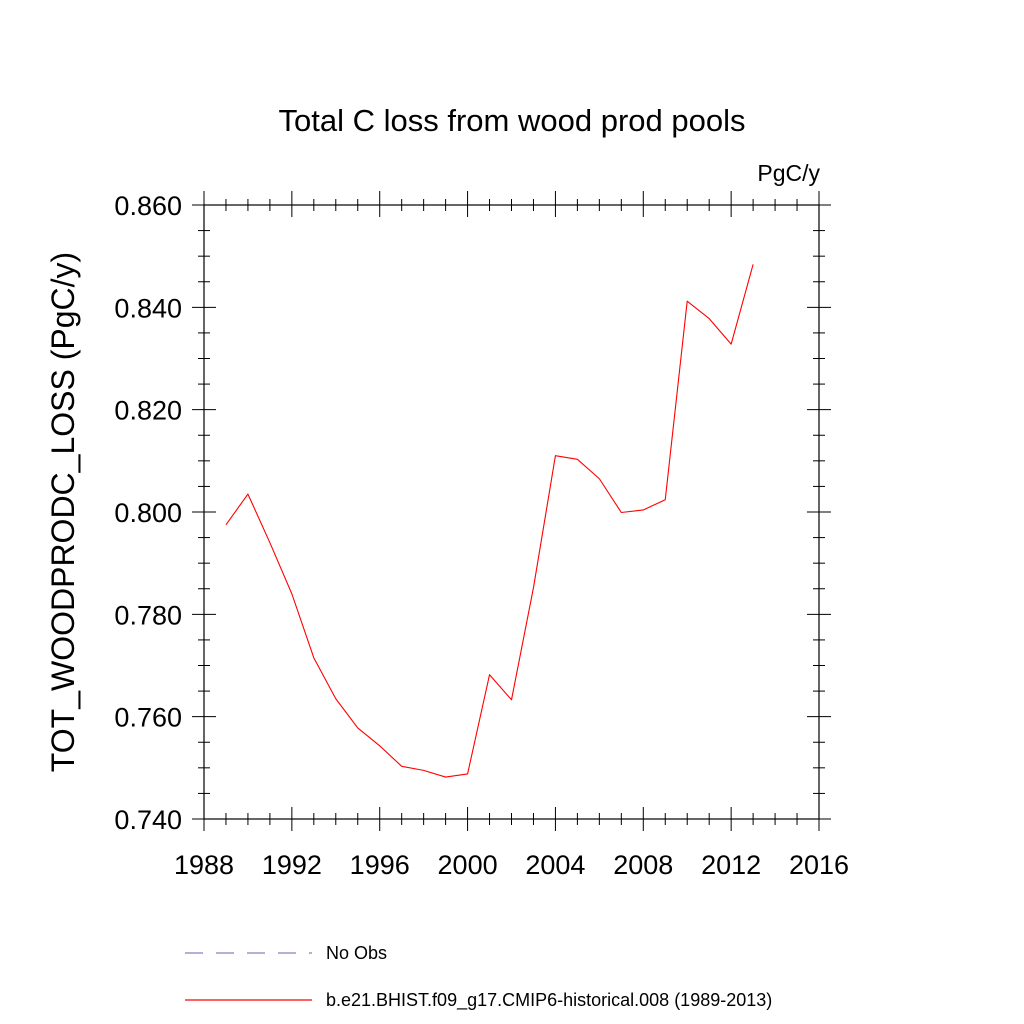 This screenshot has width=1024, height=1024. What do you see at coordinates (148, 206) in the screenshot?
I see `y-tick-label: 0.860` at bounding box center [148, 206].